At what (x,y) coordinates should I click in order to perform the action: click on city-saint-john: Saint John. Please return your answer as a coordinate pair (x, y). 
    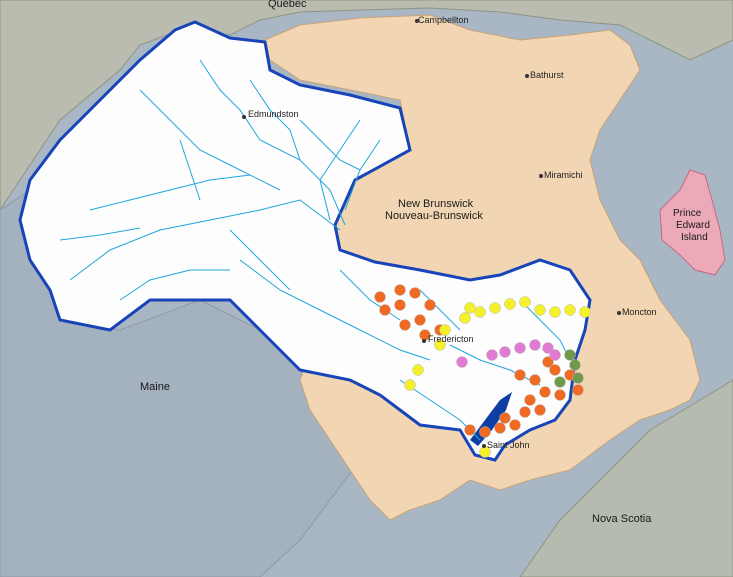
    Looking at the image, I should click on (508, 445).